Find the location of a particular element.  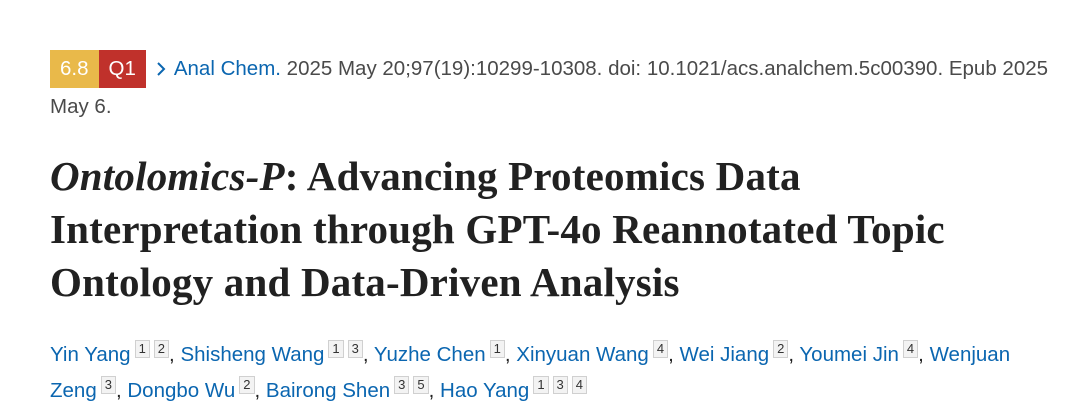

author-name: Hao Yang is located at coordinates (485, 390).